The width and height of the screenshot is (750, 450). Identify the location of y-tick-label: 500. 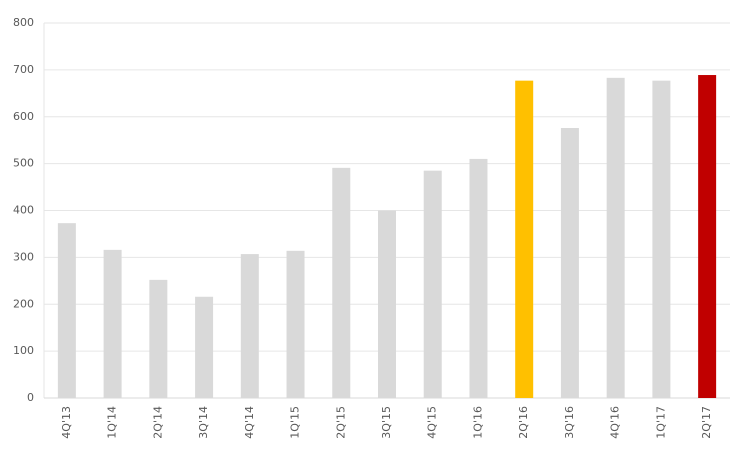
(23, 163).